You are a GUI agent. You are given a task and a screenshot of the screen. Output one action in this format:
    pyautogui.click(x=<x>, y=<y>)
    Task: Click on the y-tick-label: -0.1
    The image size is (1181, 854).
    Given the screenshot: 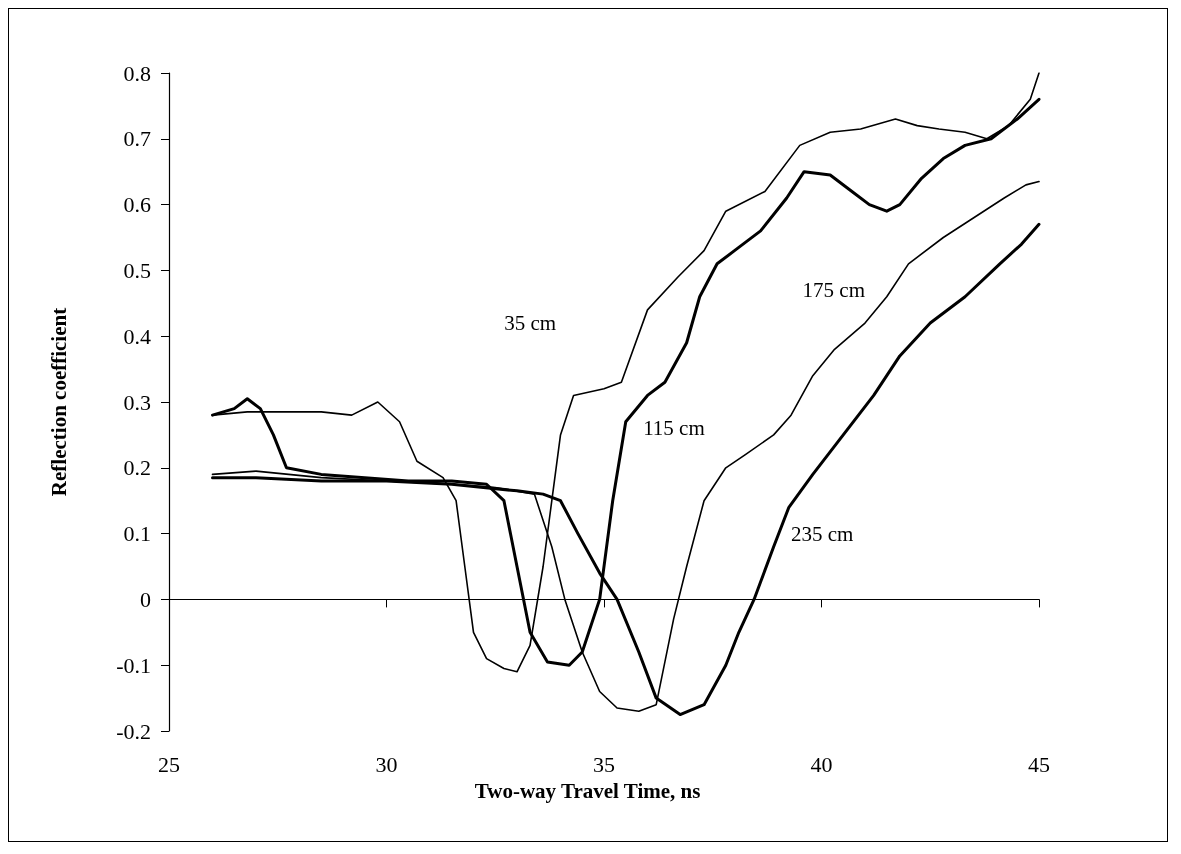 What is the action you would take?
    pyautogui.click(x=133, y=665)
    